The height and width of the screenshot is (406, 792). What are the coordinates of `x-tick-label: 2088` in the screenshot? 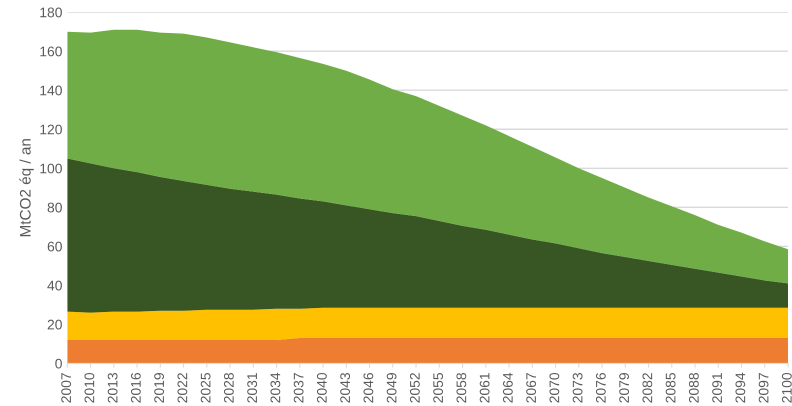 It's located at (693, 388).